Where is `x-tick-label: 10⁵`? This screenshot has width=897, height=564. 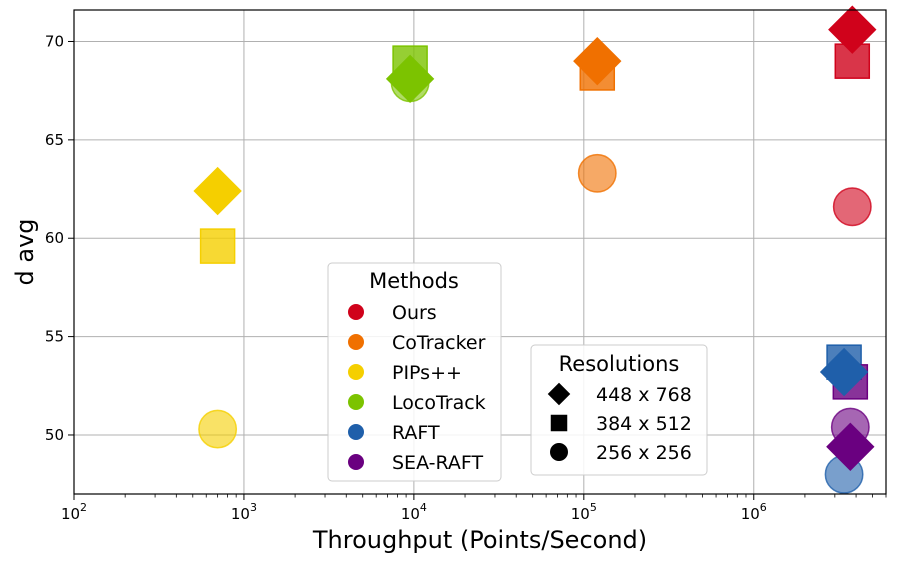 x-tick-label: 10⁵ is located at coordinates (584, 512).